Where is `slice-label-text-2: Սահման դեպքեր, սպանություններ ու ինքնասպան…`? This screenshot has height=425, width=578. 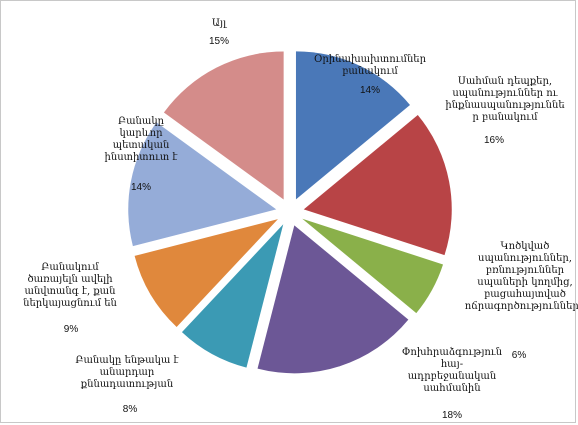
slice-label-text-2: Սահման դեպքեր, սպանություններ ու ինքնասպան… is located at coordinates (505, 99).